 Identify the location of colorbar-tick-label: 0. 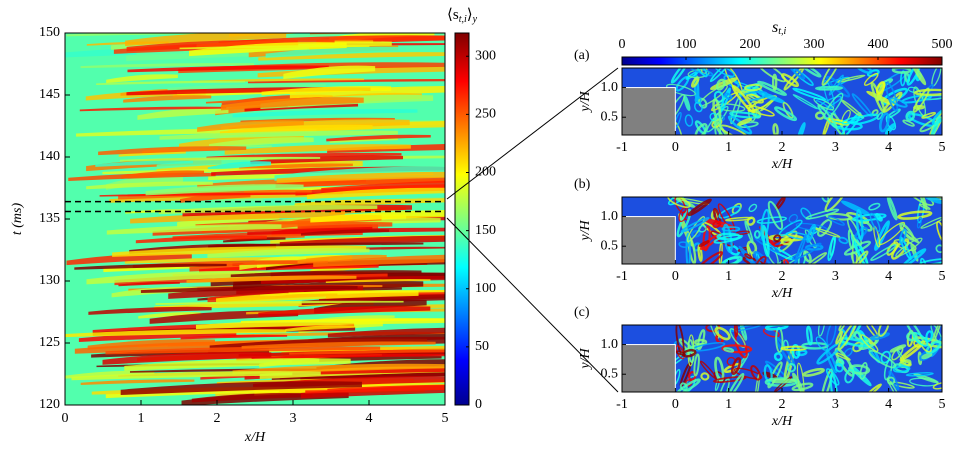
(622, 44).